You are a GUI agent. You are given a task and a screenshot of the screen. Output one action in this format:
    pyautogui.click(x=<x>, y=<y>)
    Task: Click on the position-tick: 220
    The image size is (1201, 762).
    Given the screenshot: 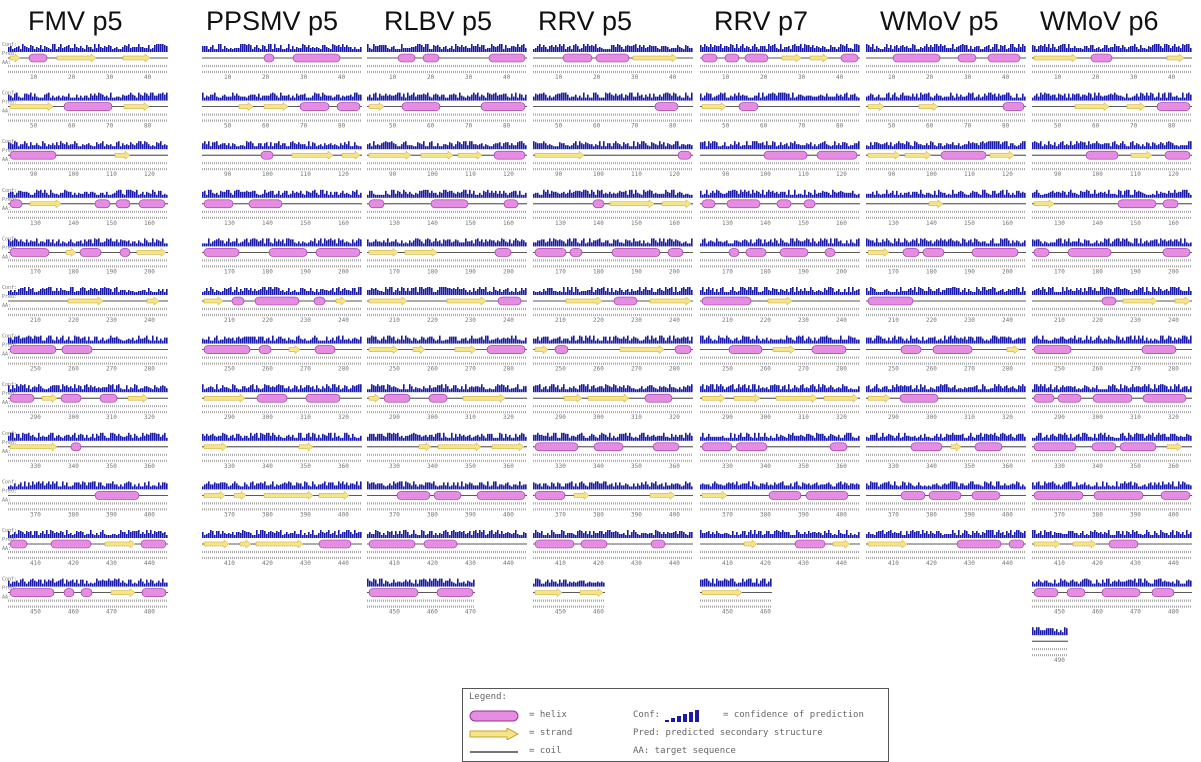 What is the action you would take?
    pyautogui.click(x=432, y=320)
    